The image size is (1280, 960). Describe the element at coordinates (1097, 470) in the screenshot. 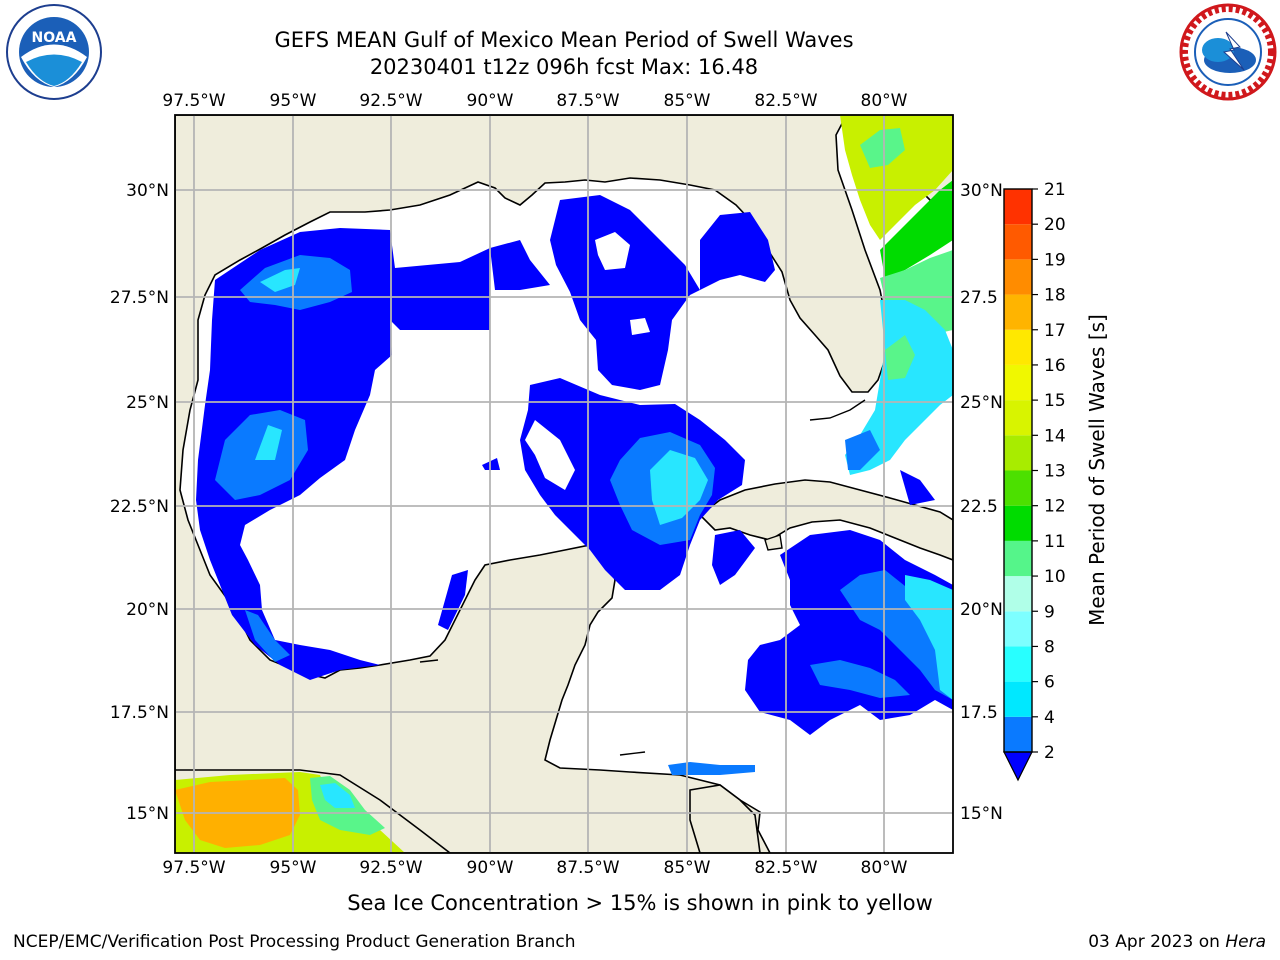

I see `colorbar-label: Mean Period of Swell Waves [s]` at that location.